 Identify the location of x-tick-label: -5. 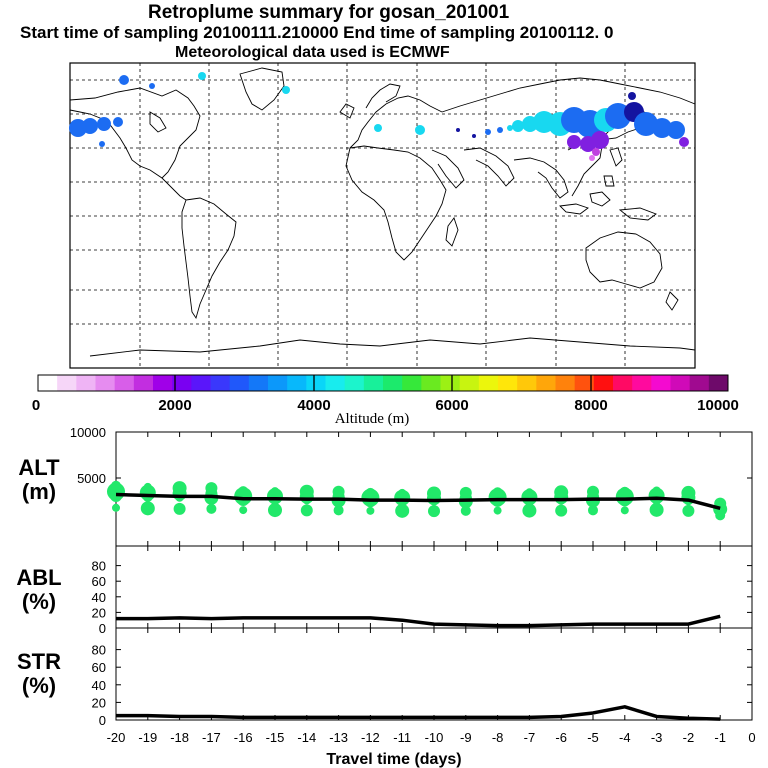
(593, 737).